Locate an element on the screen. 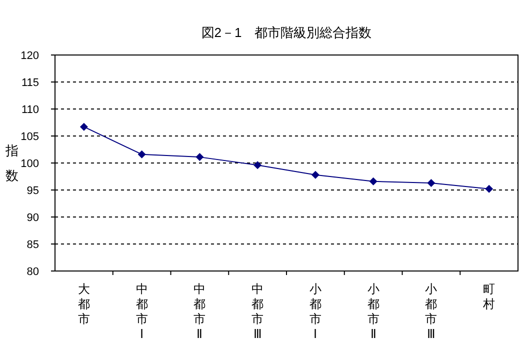 Image resolution: width=528 pixels, height=346 pixels. x-tick-label: 中都市Ⅱ is located at coordinates (200, 311).